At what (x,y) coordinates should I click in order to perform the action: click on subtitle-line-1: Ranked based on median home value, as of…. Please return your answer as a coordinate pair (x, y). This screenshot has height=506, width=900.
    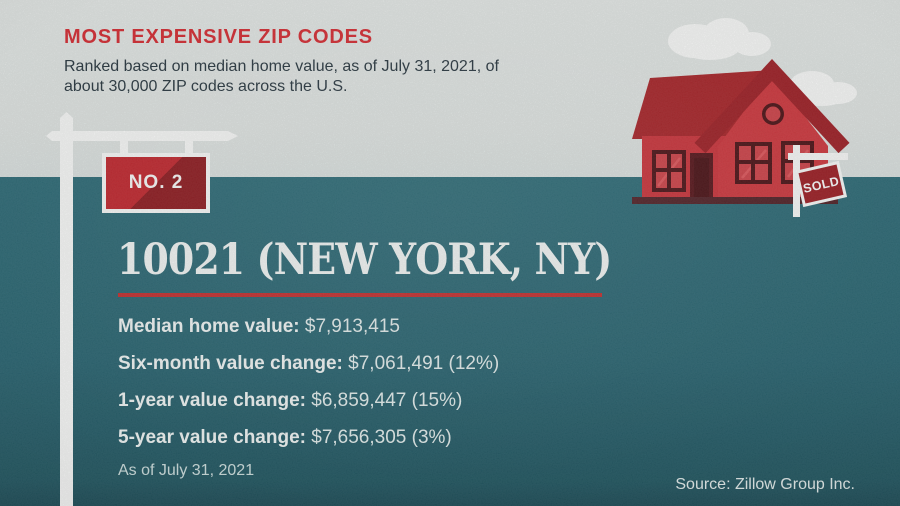
    Looking at the image, I should click on (281, 66).